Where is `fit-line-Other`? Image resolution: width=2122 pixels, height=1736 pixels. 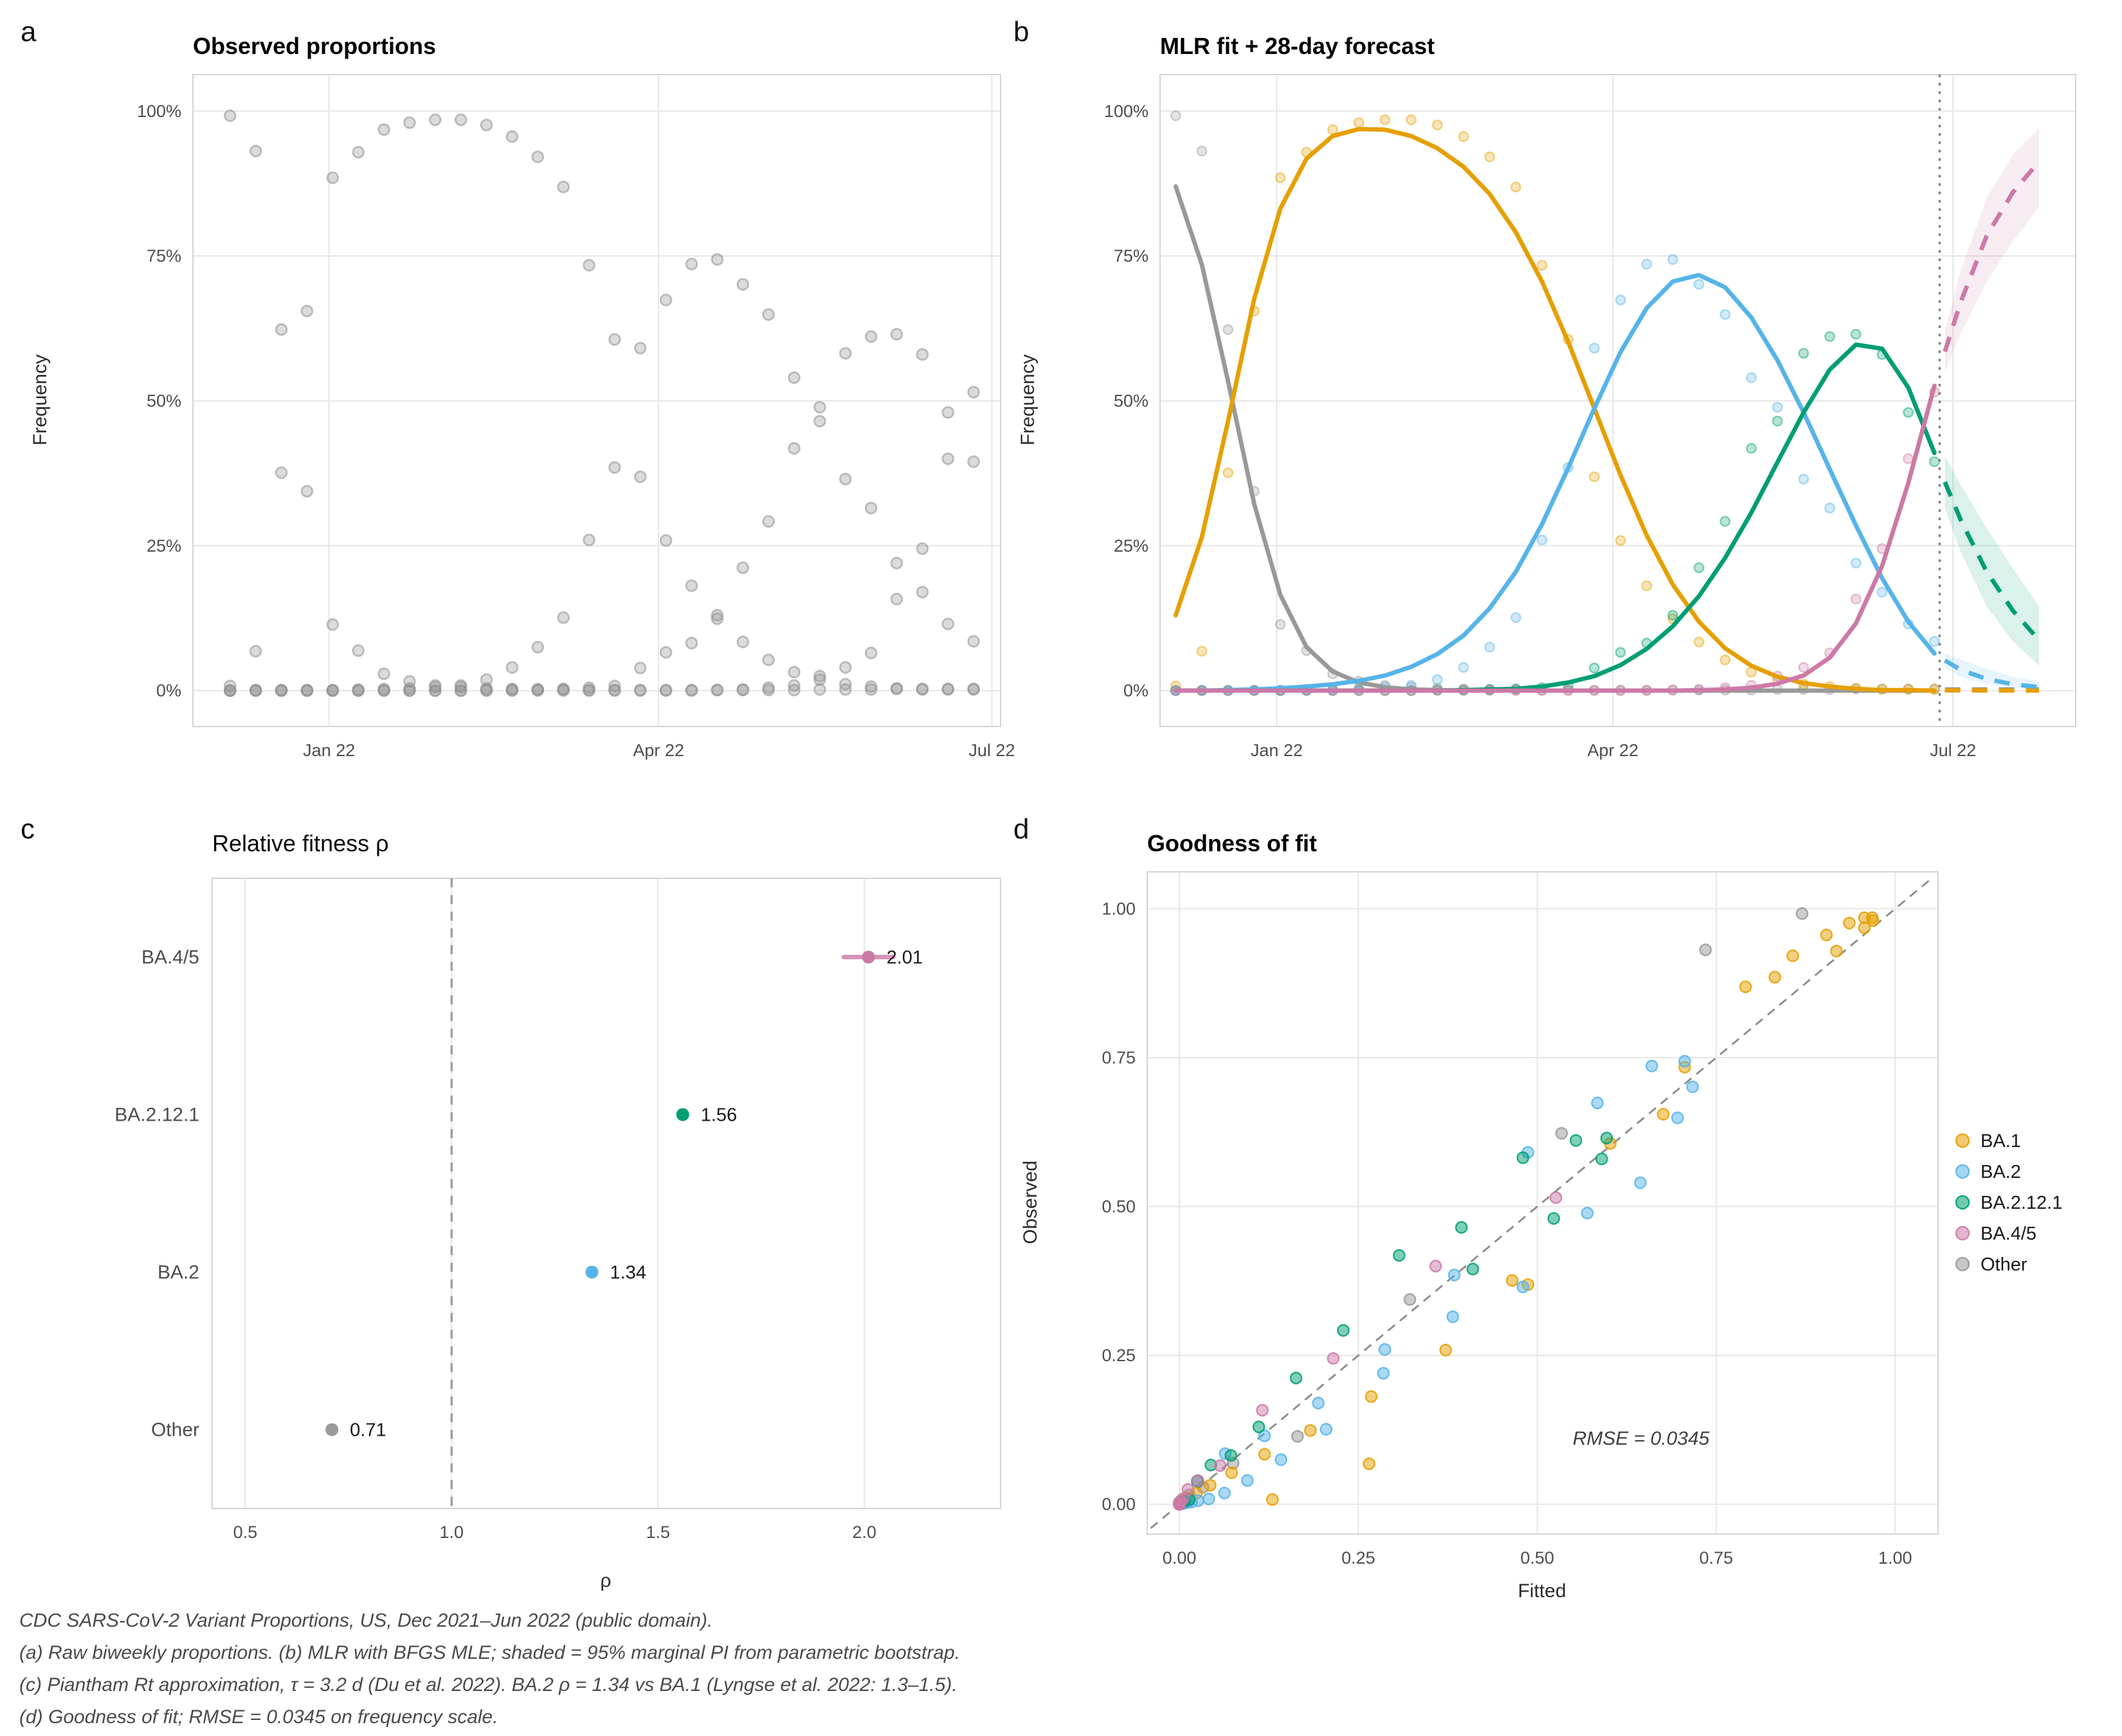 fit-line-Other is located at coordinates (1555, 438).